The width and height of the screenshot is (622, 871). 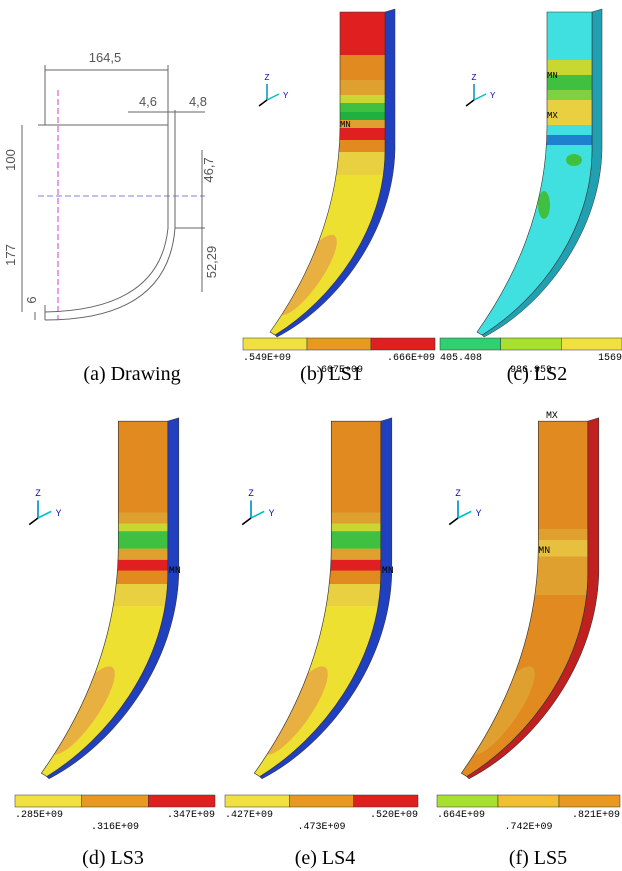 What do you see at coordinates (191, 815) in the screenshot?
I see `legend-label: .347E+09` at bounding box center [191, 815].